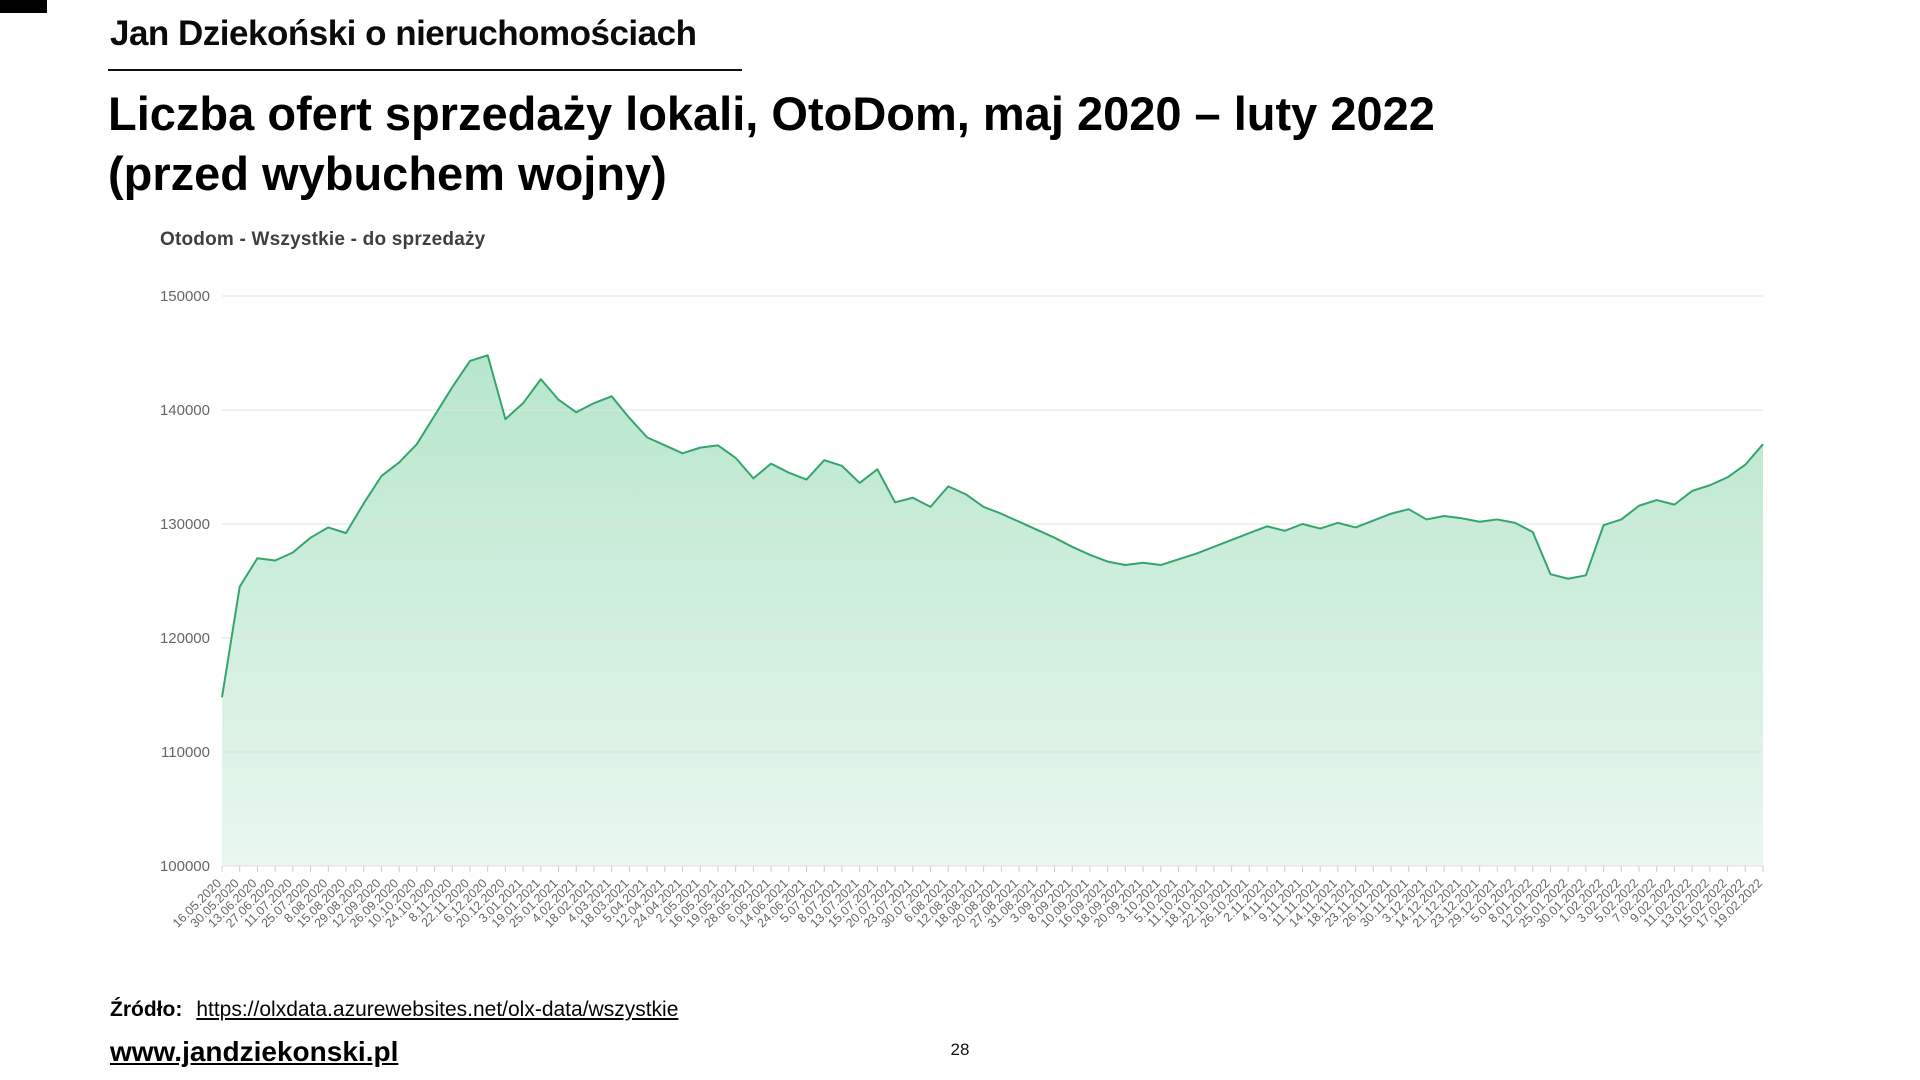 Image resolution: width=1920 pixels, height=1080 pixels. Describe the element at coordinates (323, 239) in the screenshot. I see `chart-title: Otodom - Wszystkie - do sprzedaży` at that location.